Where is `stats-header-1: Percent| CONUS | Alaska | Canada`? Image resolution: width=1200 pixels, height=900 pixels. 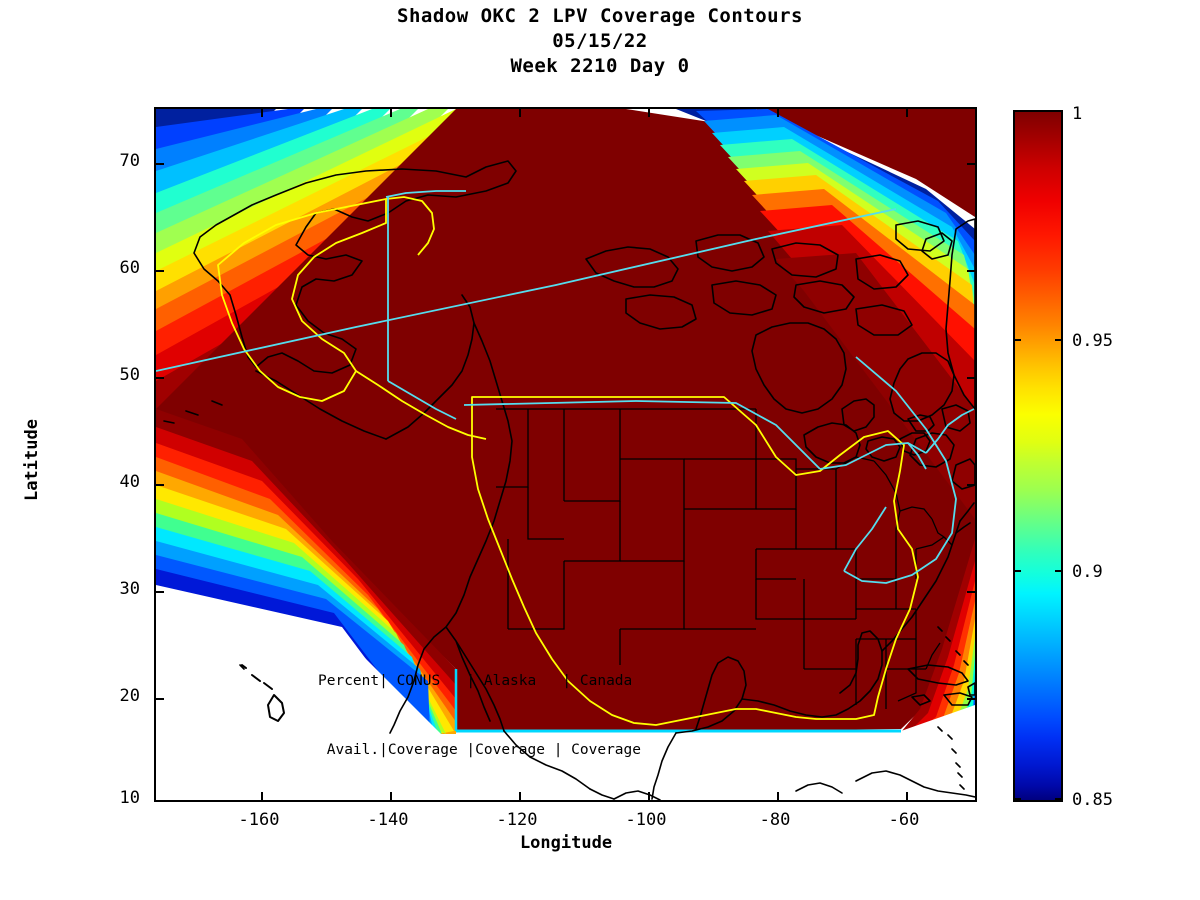
stats-header-1: Percent| CONUS | Alaska | Canada is located at coordinates (475, 681).